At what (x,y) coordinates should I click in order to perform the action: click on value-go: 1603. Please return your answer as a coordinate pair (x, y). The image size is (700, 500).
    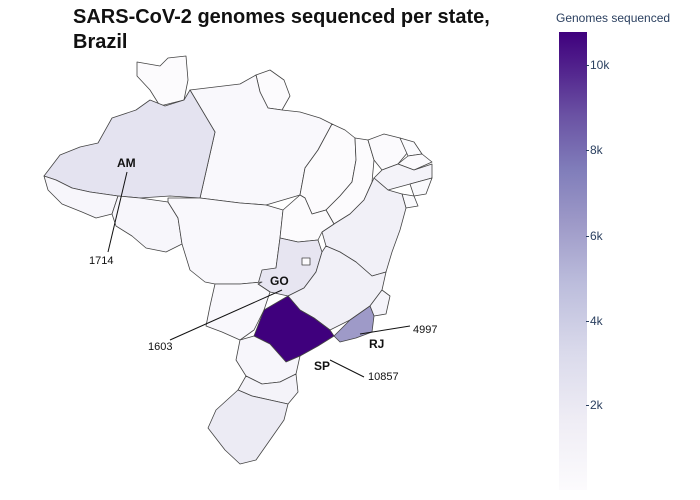
    Looking at the image, I should click on (160, 347).